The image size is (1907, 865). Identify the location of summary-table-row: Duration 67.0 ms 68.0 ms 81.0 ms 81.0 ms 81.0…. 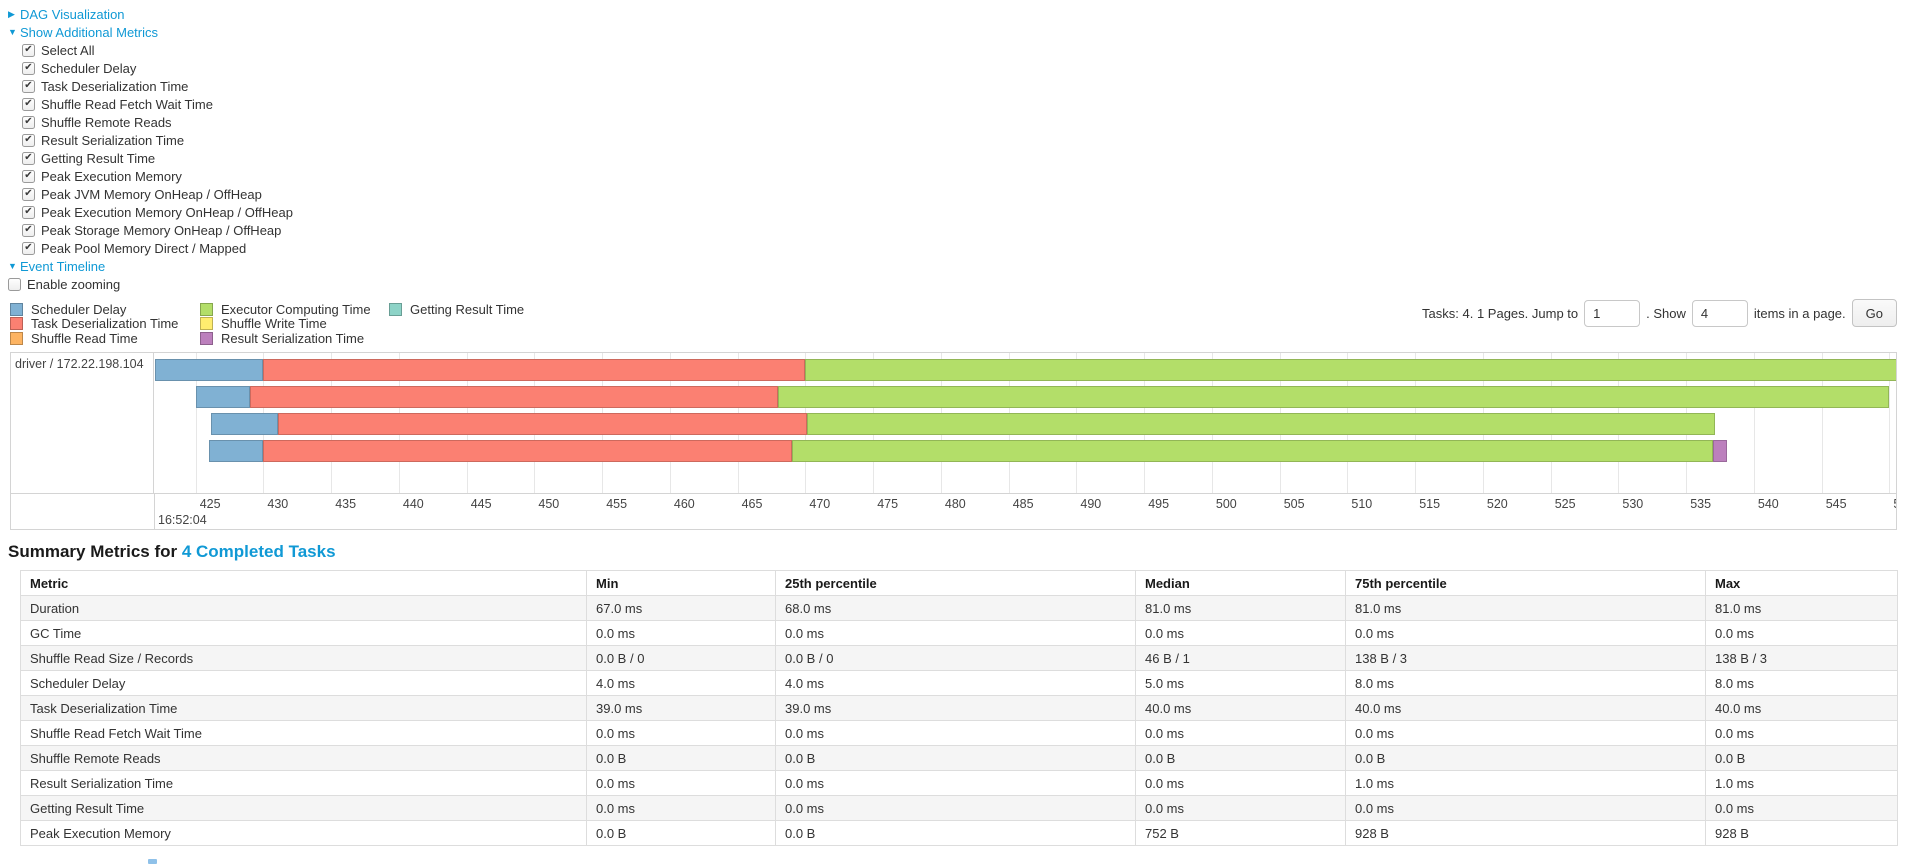
(959, 608).